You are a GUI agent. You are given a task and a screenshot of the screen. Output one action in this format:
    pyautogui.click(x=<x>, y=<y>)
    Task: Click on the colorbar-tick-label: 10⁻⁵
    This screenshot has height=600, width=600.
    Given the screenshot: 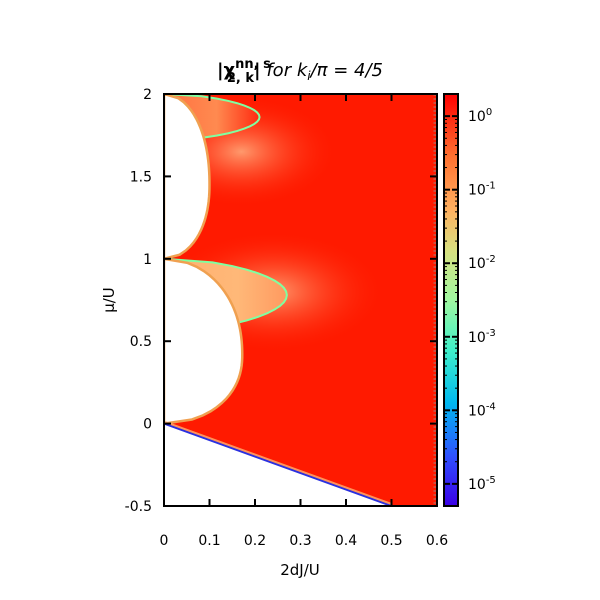 What is the action you would take?
    pyautogui.click(x=482, y=484)
    